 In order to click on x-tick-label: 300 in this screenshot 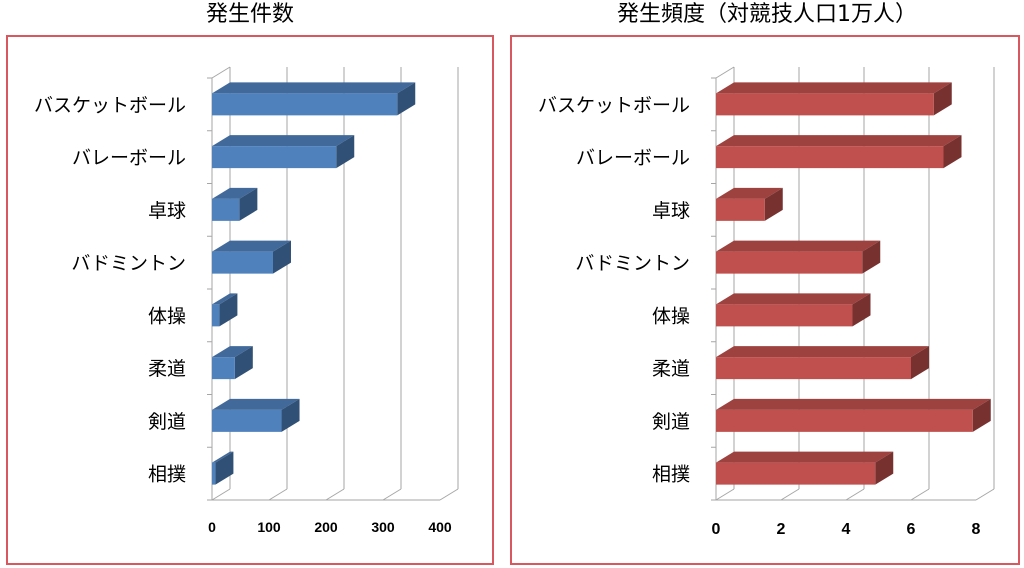, I will do `click(383, 527)`.